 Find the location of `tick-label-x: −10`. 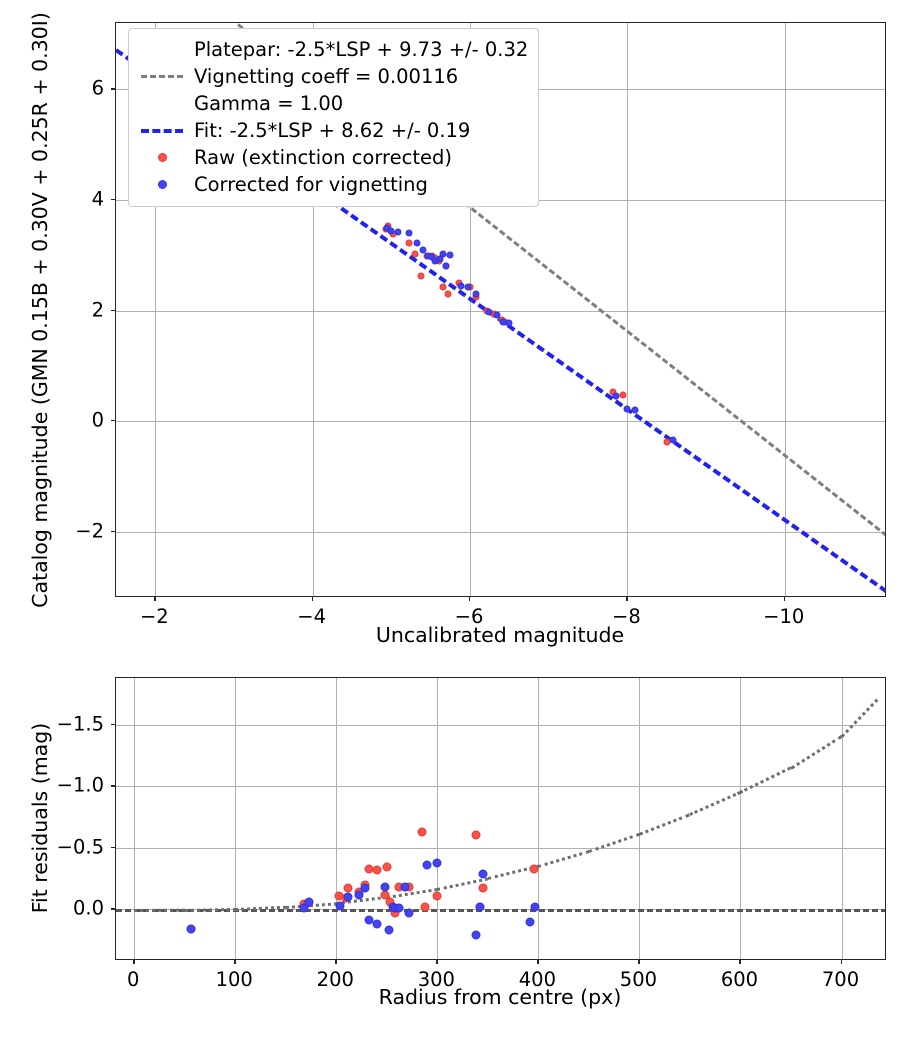

tick-label-x: −10 is located at coordinates (784, 616).